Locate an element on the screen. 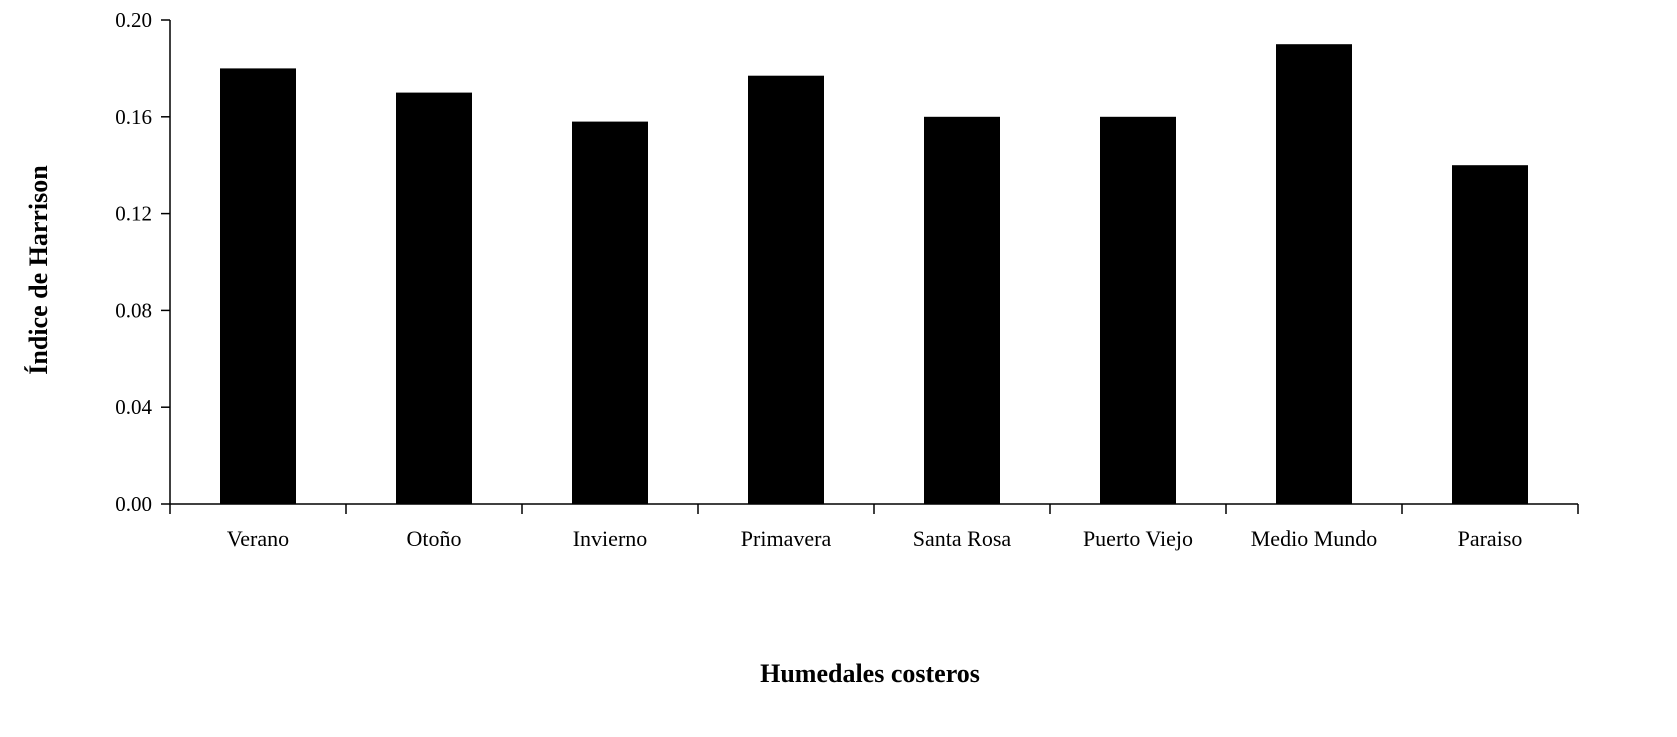 The height and width of the screenshot is (737, 1677). y-tick-label: 0.00 is located at coordinates (133, 504).